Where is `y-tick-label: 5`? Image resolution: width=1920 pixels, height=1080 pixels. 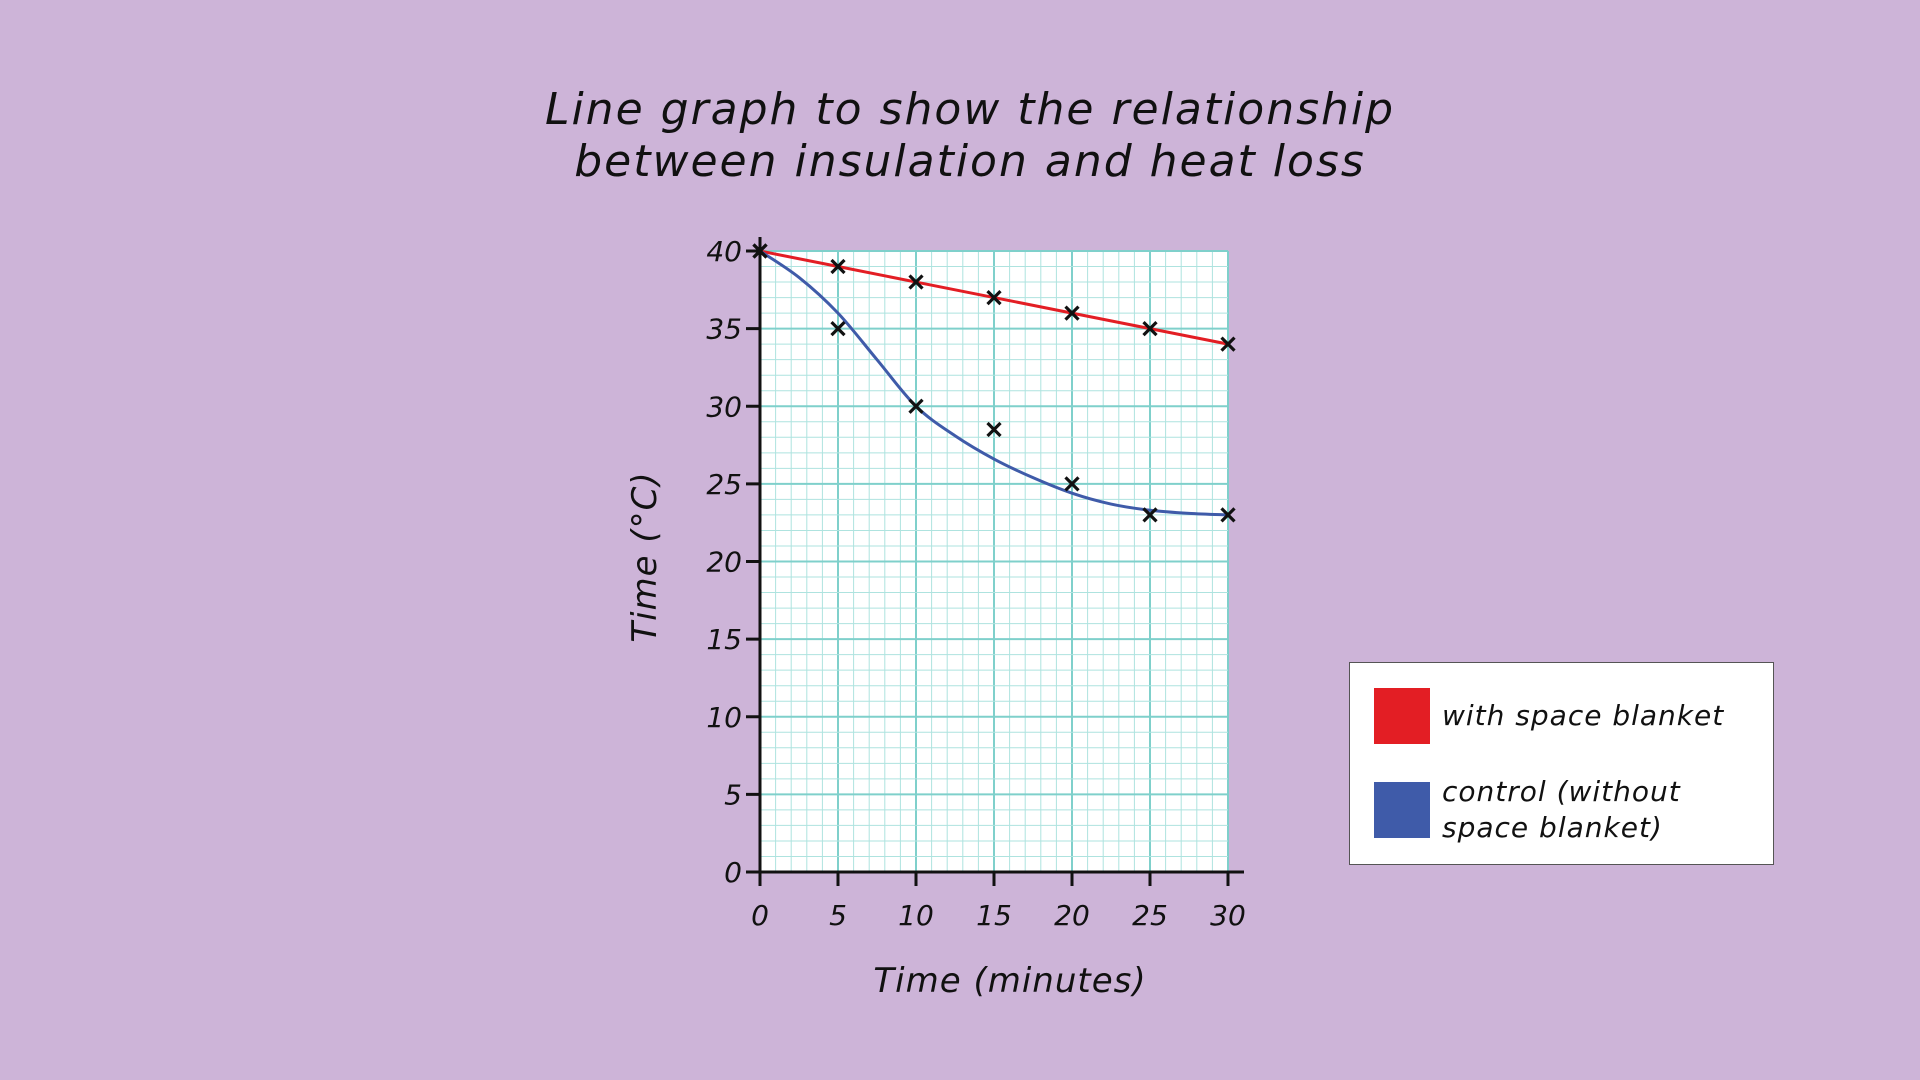 y-tick-label: 5 is located at coordinates (733, 794).